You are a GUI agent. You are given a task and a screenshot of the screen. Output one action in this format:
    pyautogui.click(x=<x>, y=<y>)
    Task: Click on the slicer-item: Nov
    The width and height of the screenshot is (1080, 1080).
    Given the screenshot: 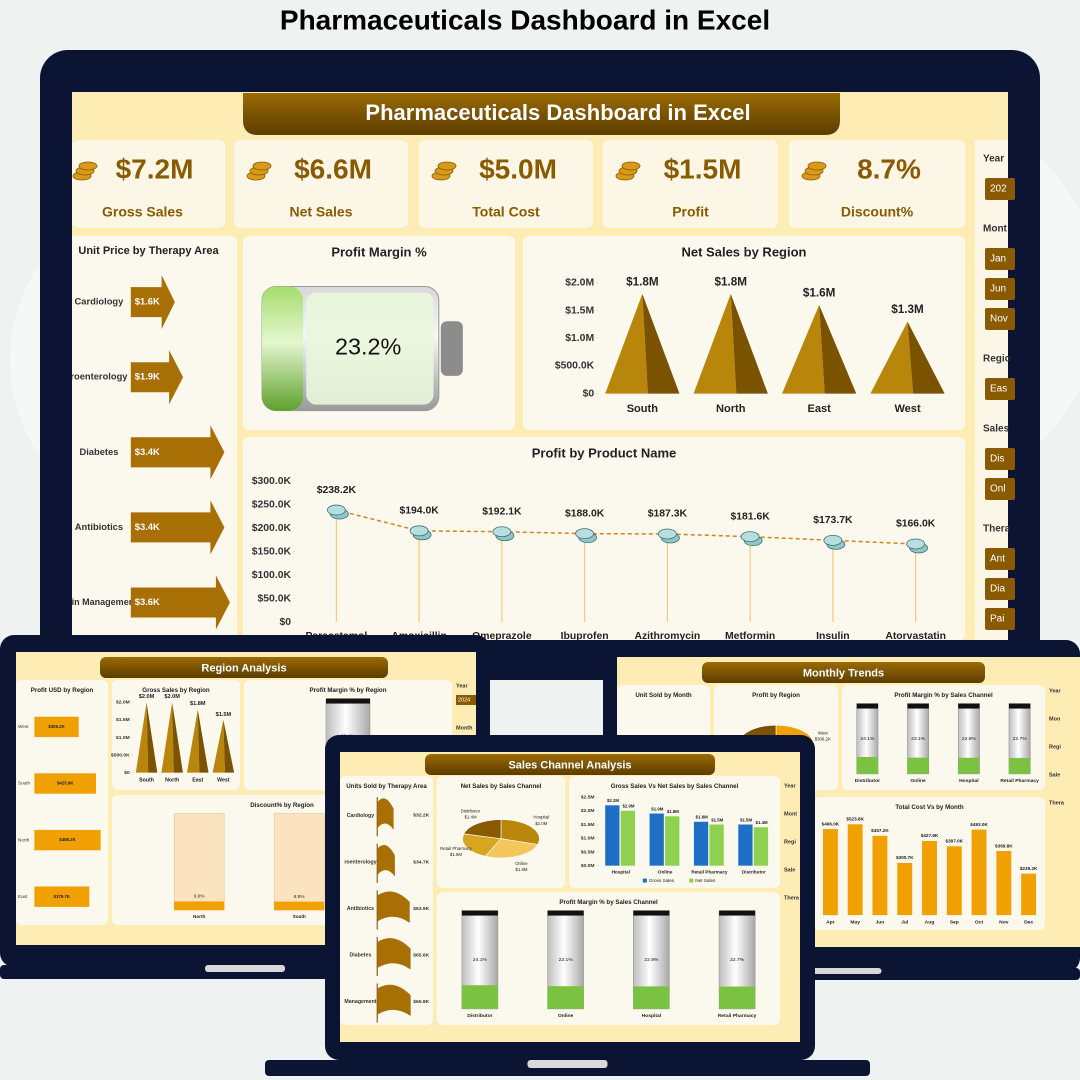 What is the action you would take?
    pyautogui.click(x=999, y=319)
    